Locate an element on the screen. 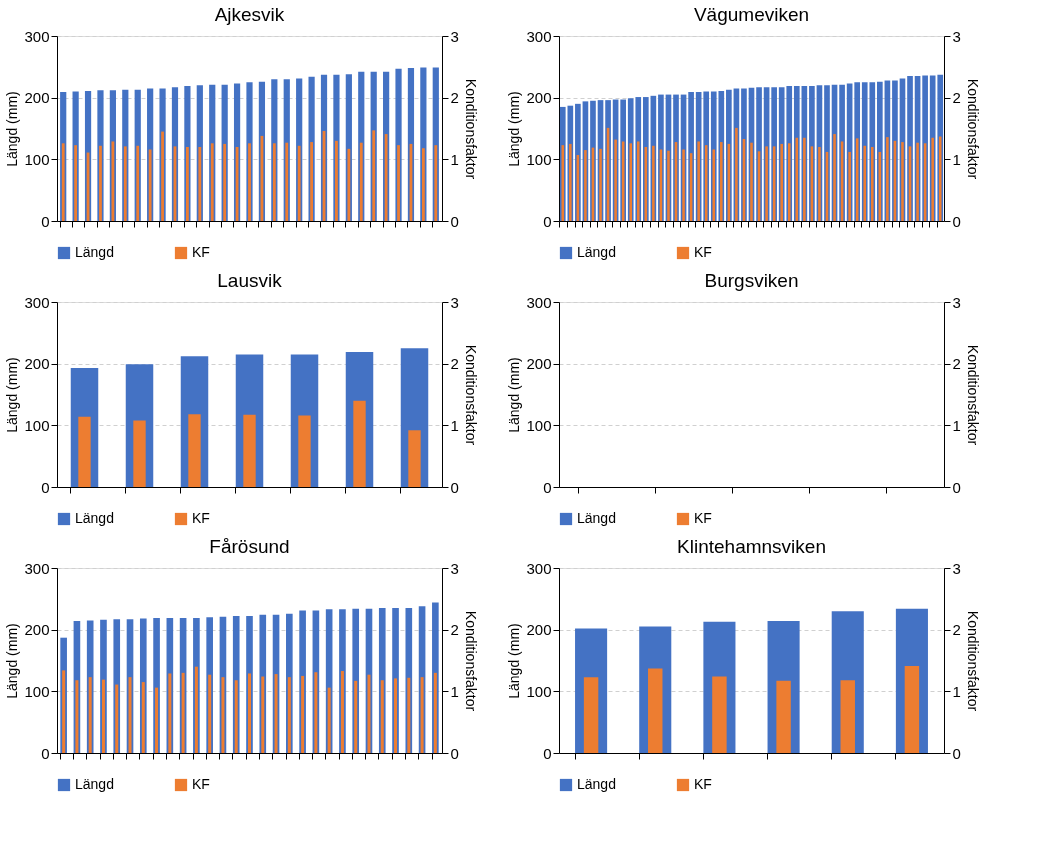 The width and height of the screenshot is (1051, 850). chart-title: Burgsviken is located at coordinates (751, 280).